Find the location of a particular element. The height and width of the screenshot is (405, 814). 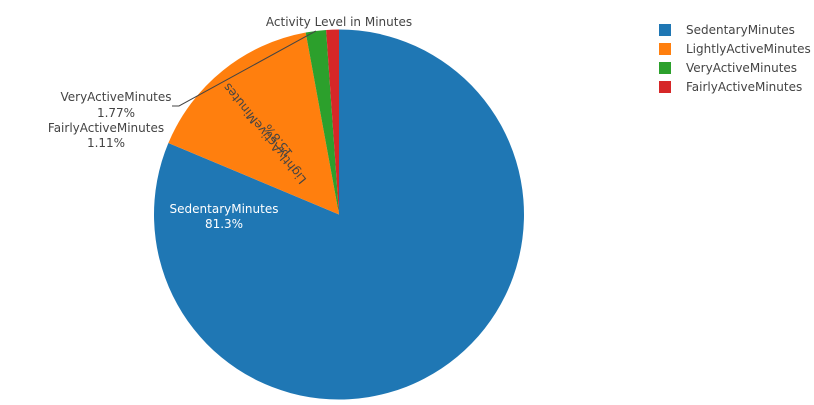

pie-slice-fairly-active-minutes is located at coordinates (332, 122).